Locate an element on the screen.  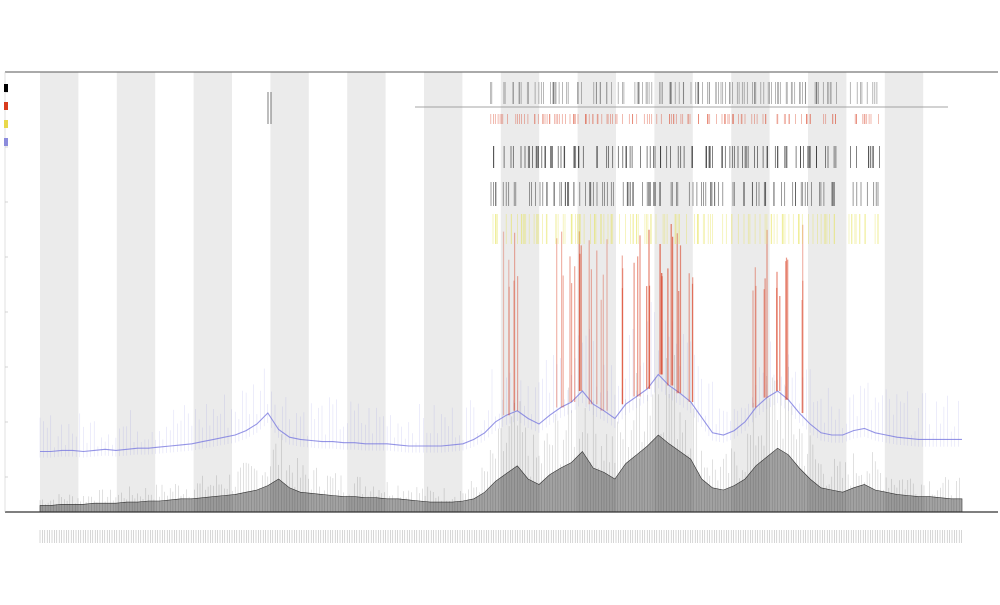
series-depth-area is located at coordinates (501, 473).